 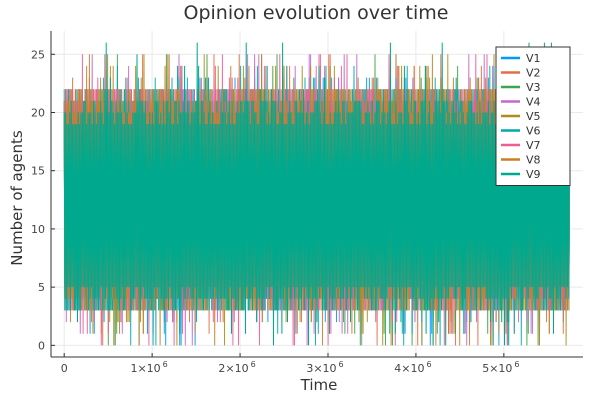 I want to click on x-tick-label: 5×10 6, so click(x=500, y=367).